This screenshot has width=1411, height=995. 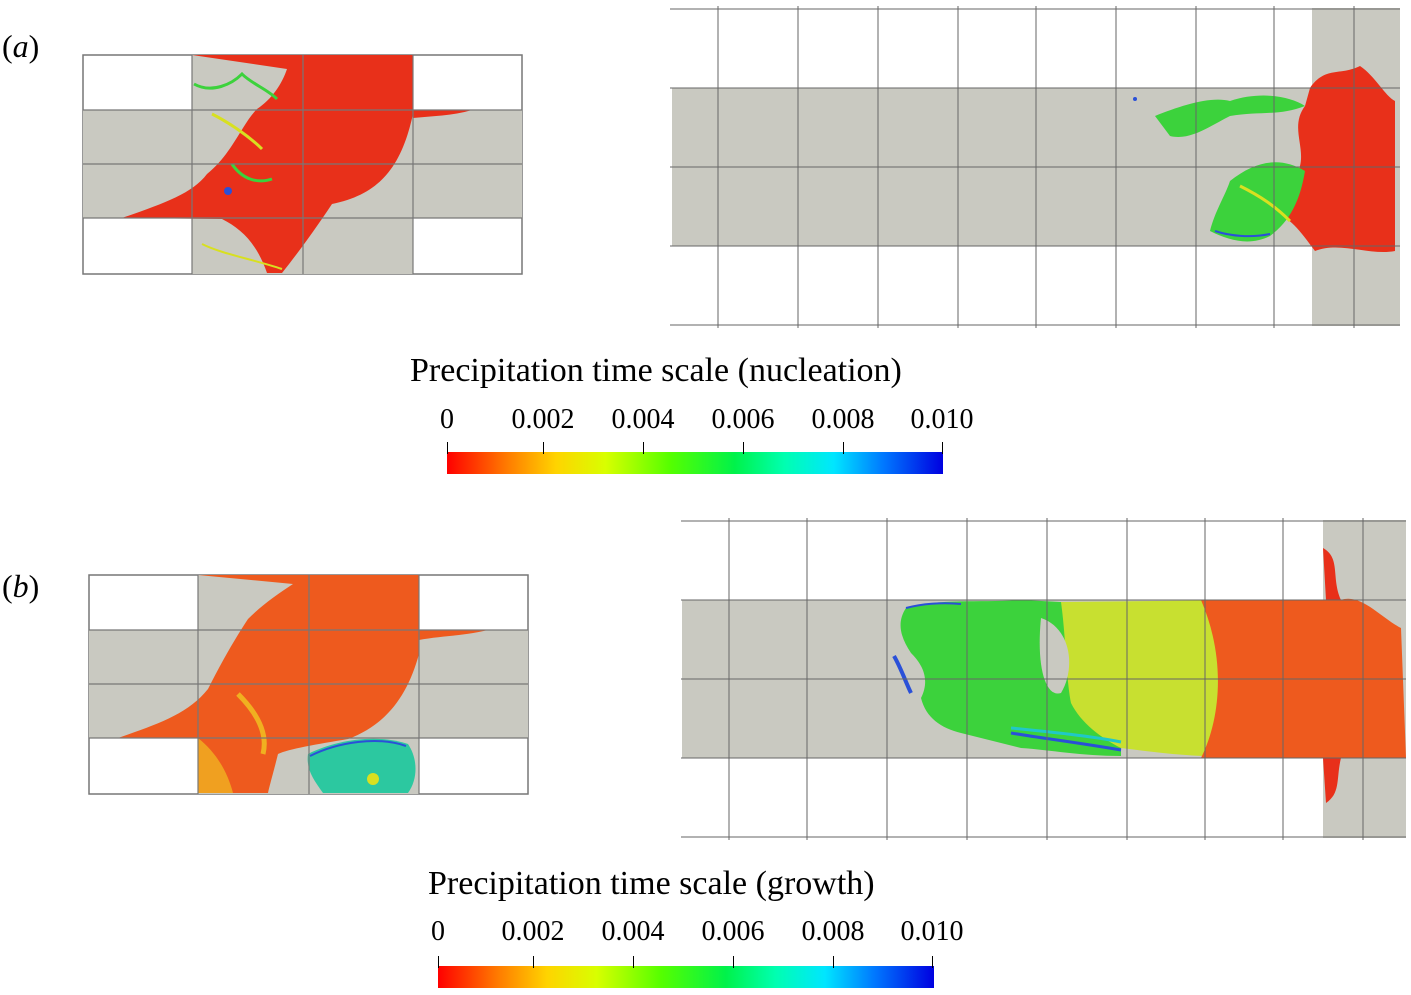 I want to click on yellow-core, so click(x=373, y=779).